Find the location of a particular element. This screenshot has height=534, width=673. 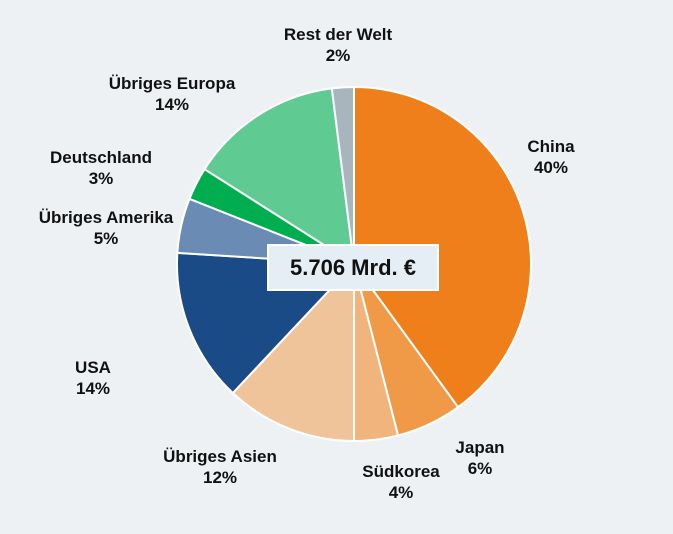

slice-label-percent: 2% is located at coordinates (338, 55).